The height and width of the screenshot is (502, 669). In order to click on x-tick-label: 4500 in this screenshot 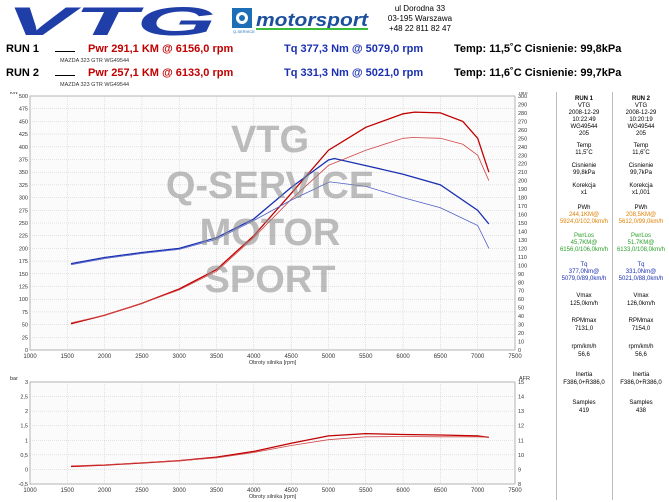, I will do `click(291, 357)`.